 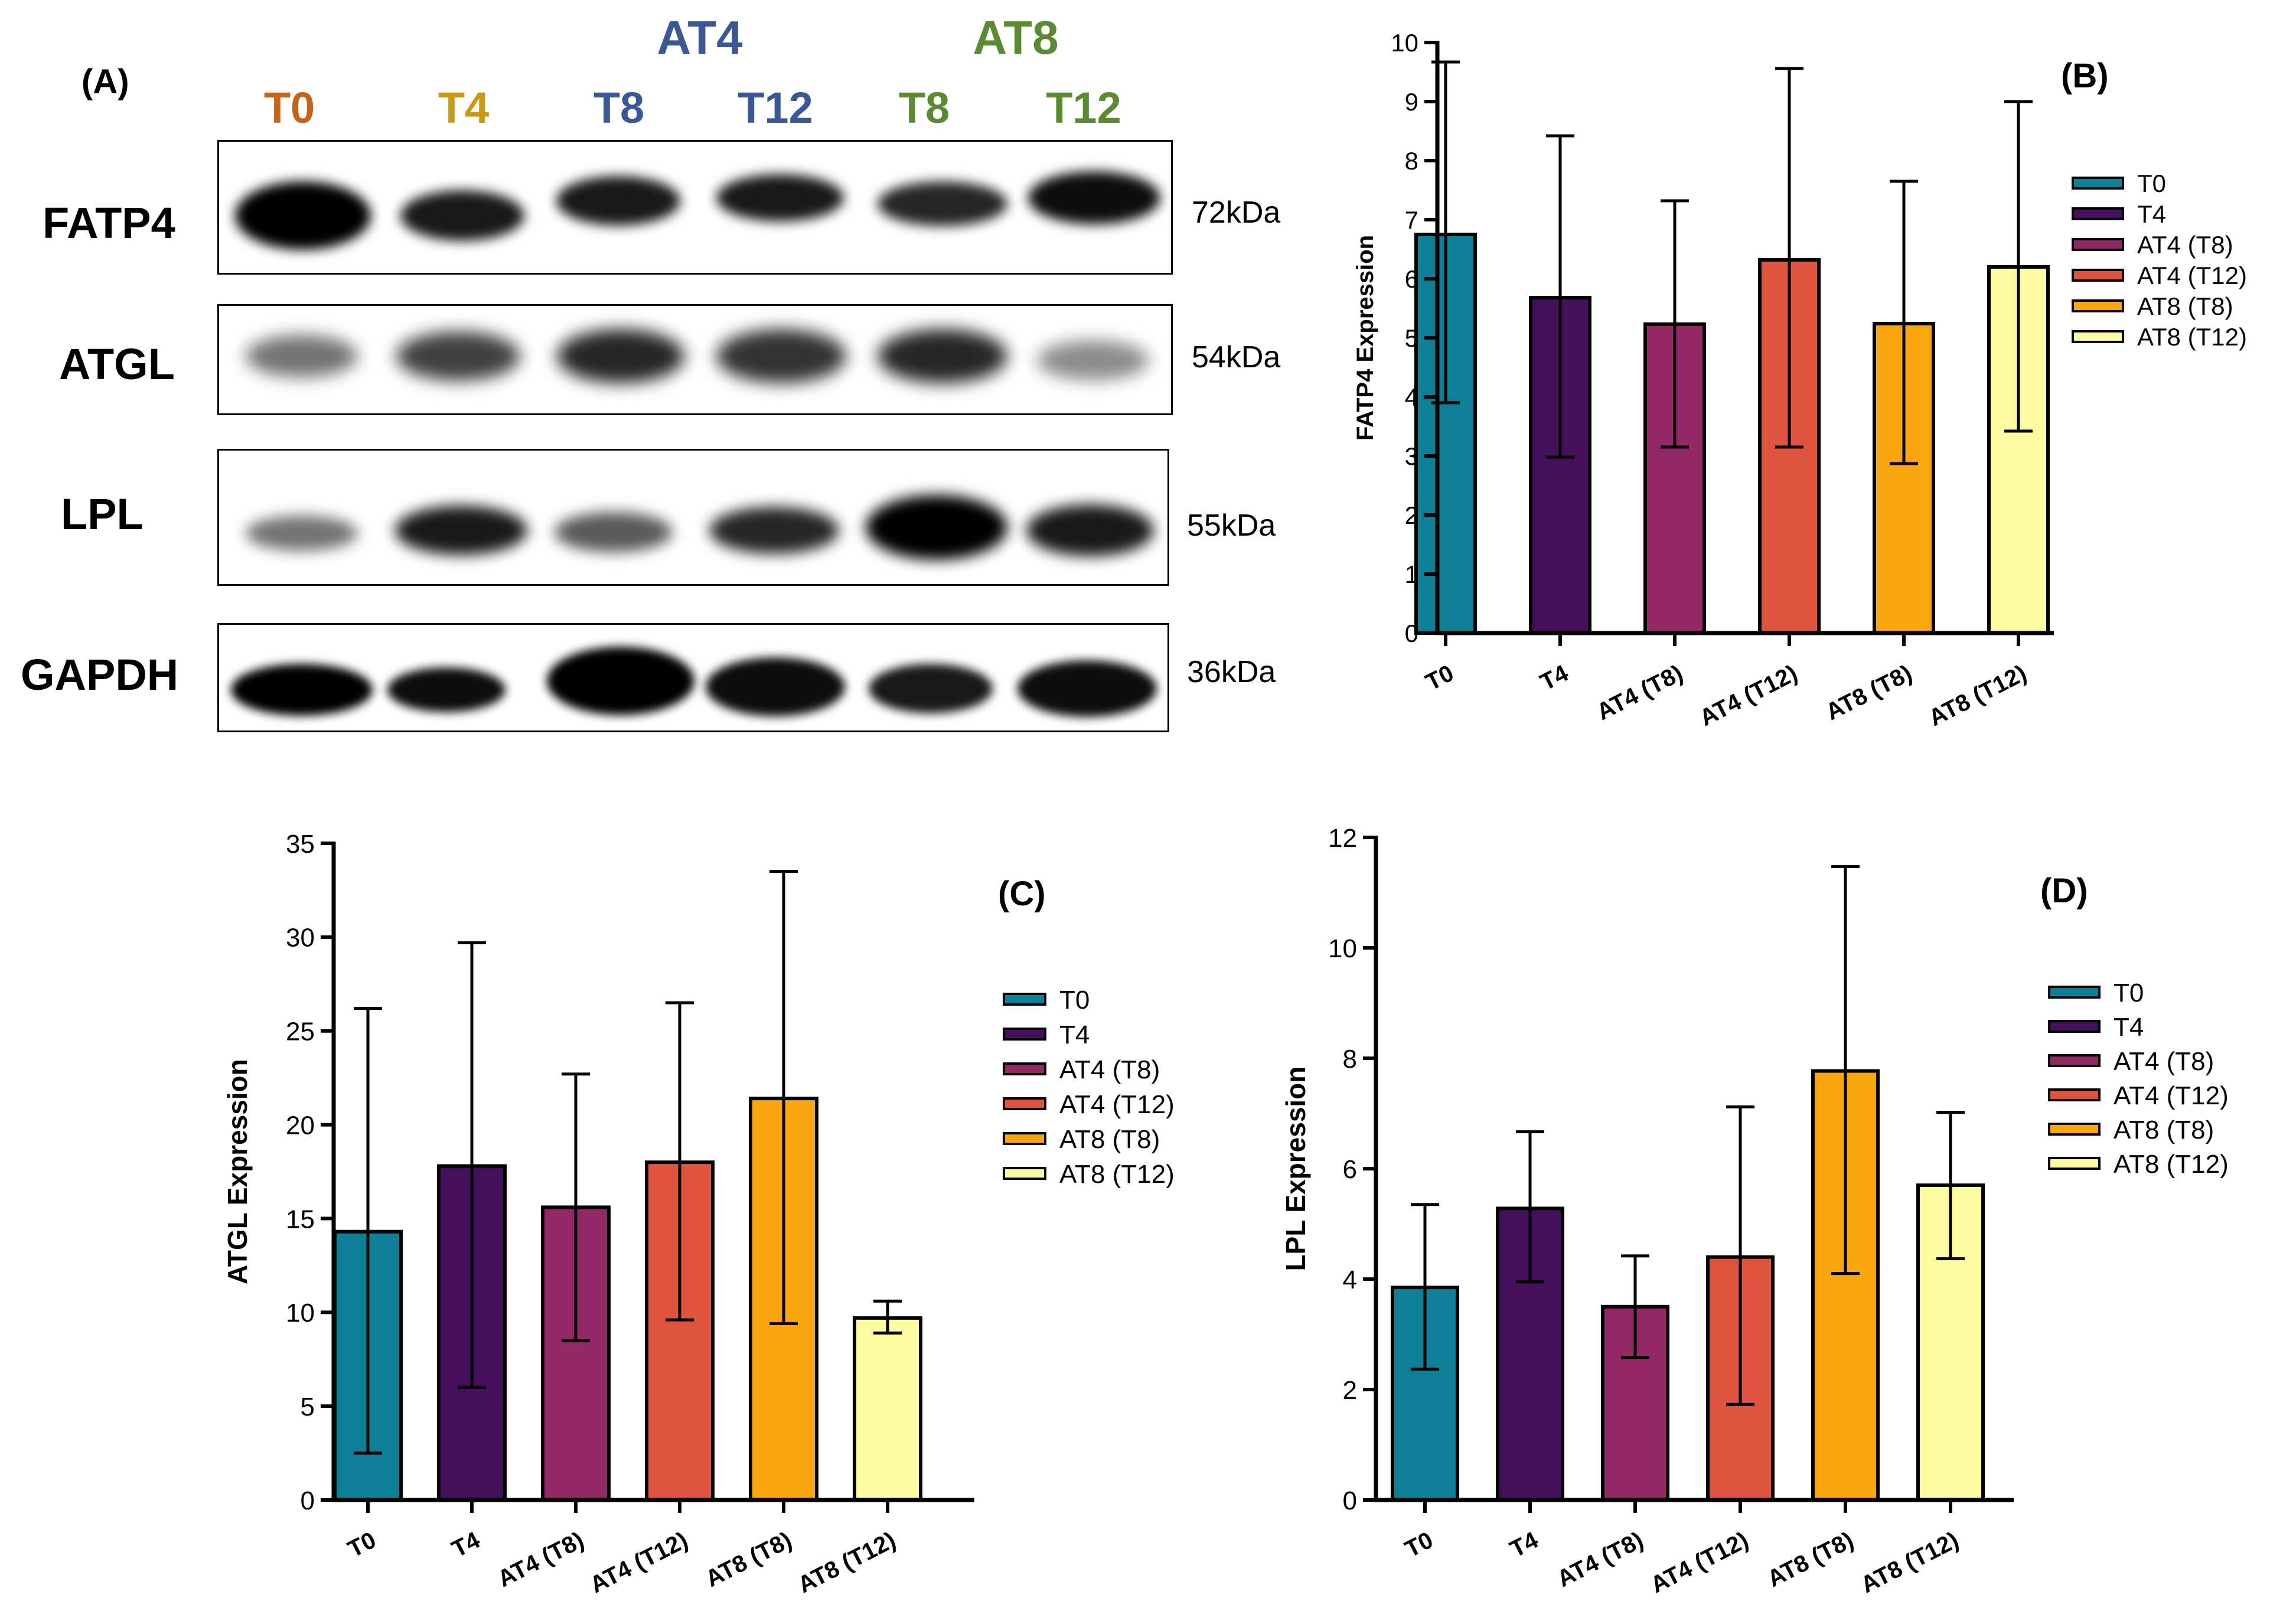 I want to click on group-label-at8: AT8, so click(x=1016, y=37).